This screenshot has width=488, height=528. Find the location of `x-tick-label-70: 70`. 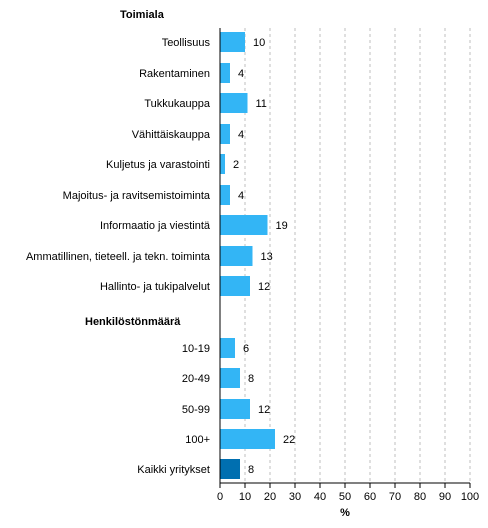

x-tick-label-70: 70 is located at coordinates (395, 497).